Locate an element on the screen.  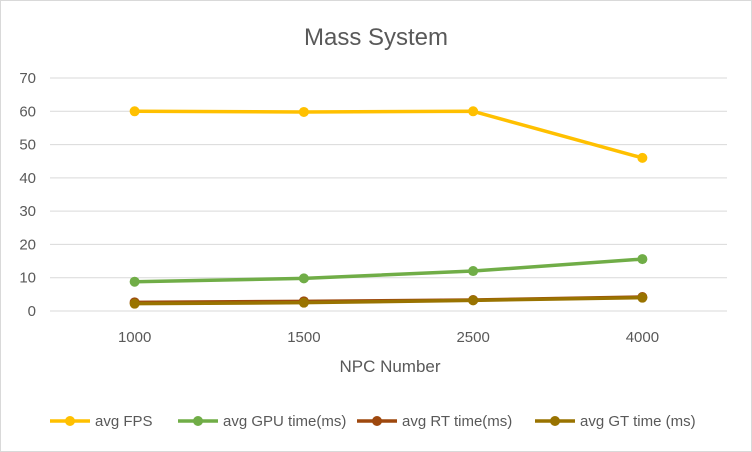
legend-item: avg RT time(ms) is located at coordinates (434, 421).